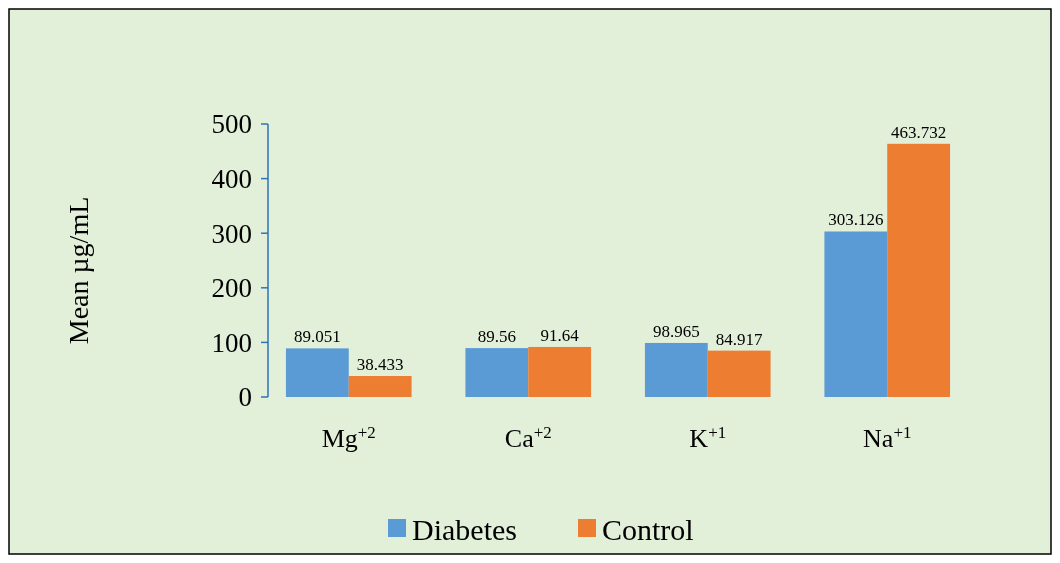 The width and height of the screenshot is (1060, 563). I want to click on x-tick-label: Ca$^{+2}$, so click(528, 437).